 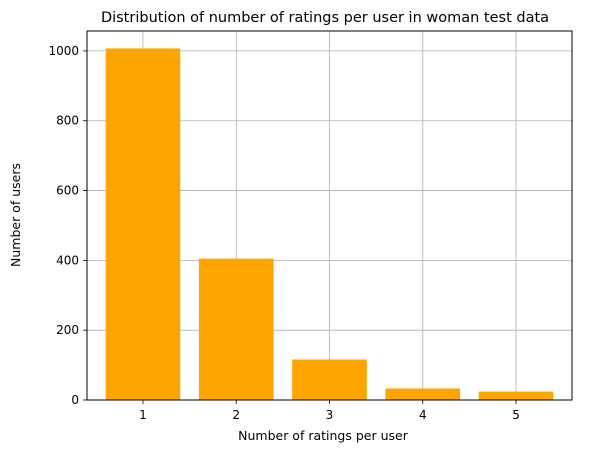 What do you see at coordinates (75, 400) in the screenshot?
I see `y-tick-label: 0` at bounding box center [75, 400].